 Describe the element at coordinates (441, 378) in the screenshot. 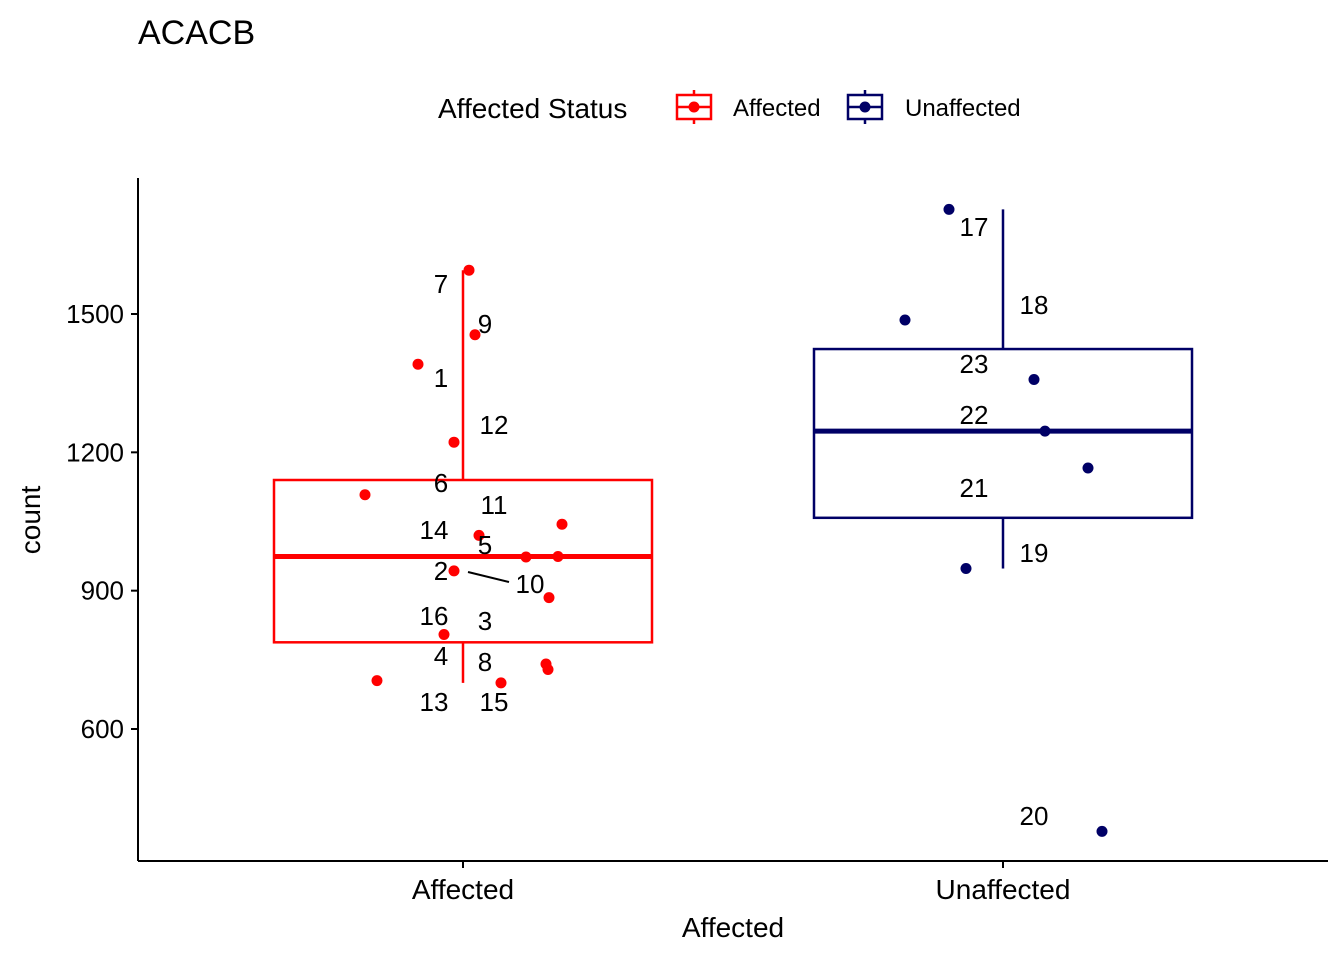

I see `point-label-1: 1` at that location.